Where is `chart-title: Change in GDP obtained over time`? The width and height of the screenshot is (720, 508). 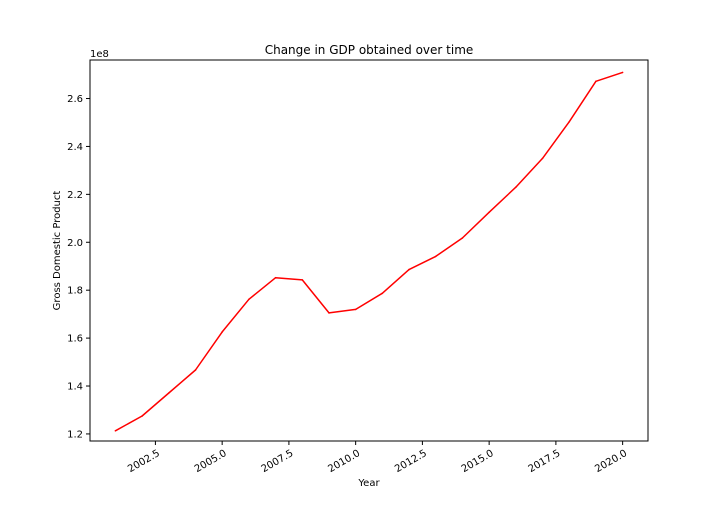
chart-title: Change in GDP obtained over time is located at coordinates (369, 50).